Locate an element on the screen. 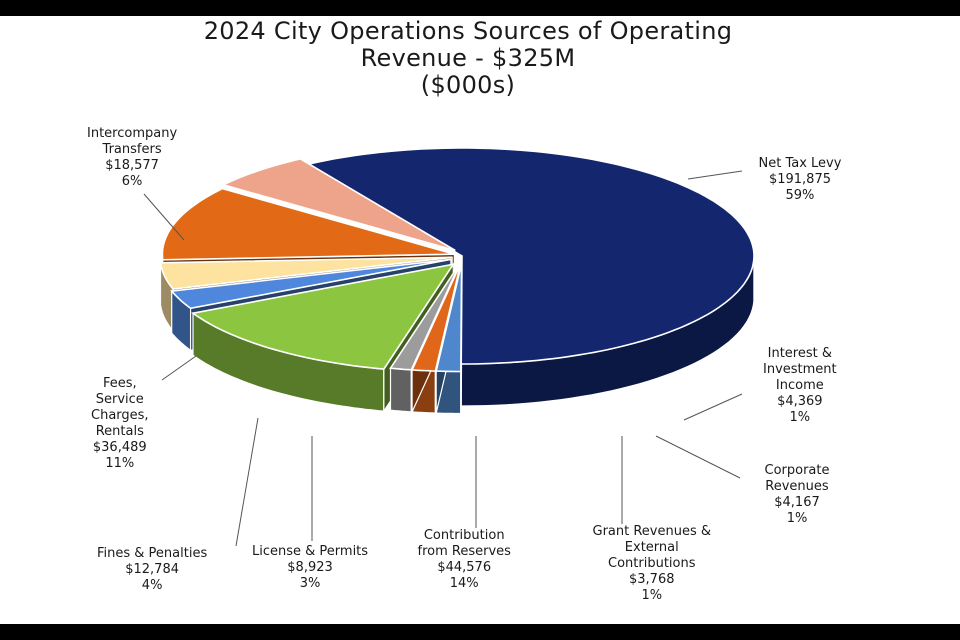 The width and height of the screenshot is (960, 640). title-line-2: Revenue - $325M is located at coordinates (468, 58).